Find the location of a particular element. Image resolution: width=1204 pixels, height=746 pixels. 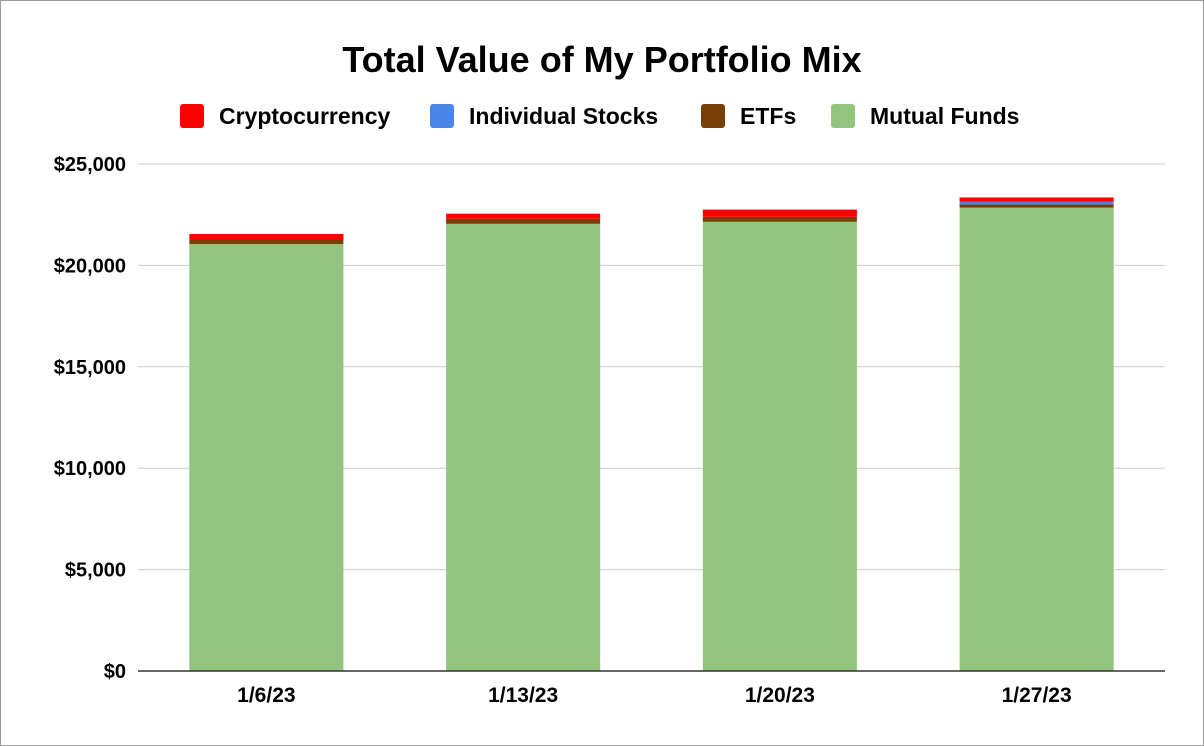

x-tick-label: 1/27/23 is located at coordinates (1037, 695).